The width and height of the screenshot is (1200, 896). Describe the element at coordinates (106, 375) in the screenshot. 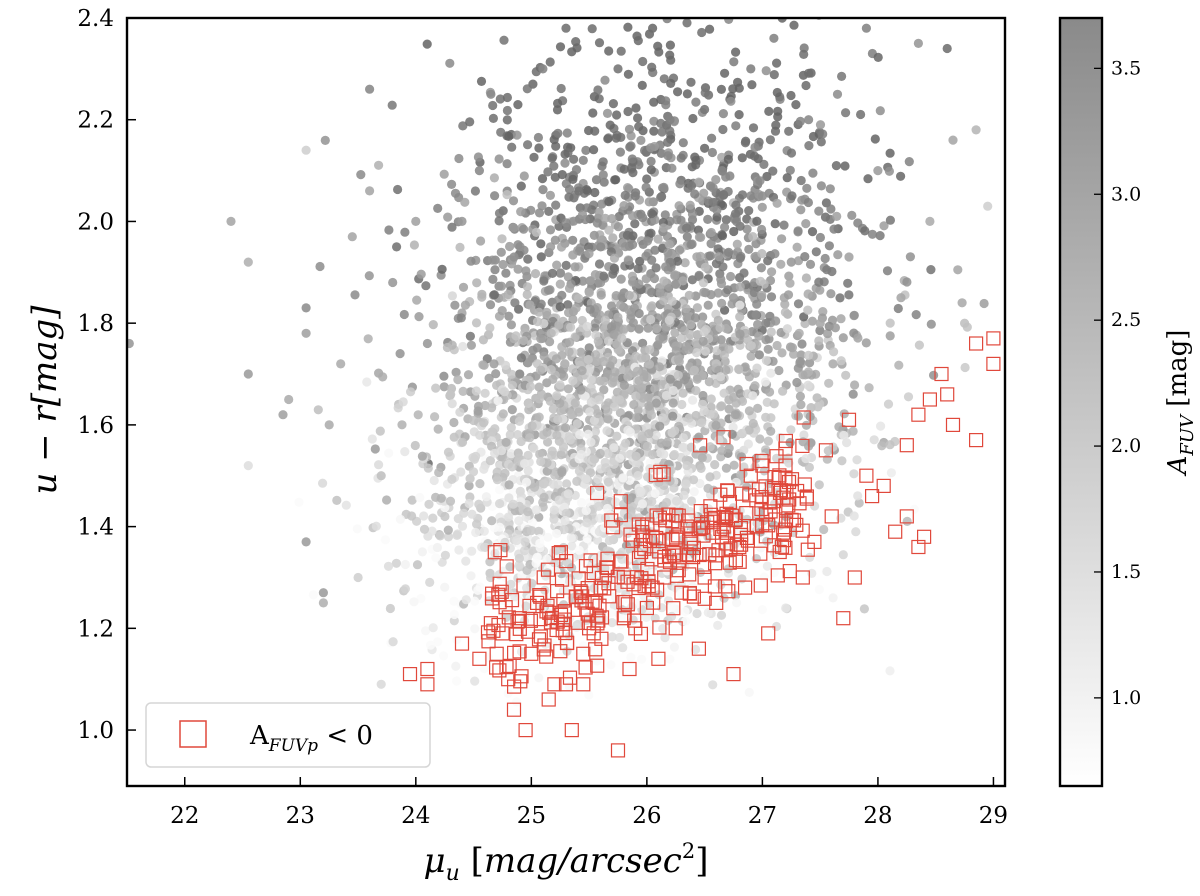

I see `y-axis-ticks: 1.0 1.2 1.4 1.6 1.8 2.0 2.2 2.4` at that location.